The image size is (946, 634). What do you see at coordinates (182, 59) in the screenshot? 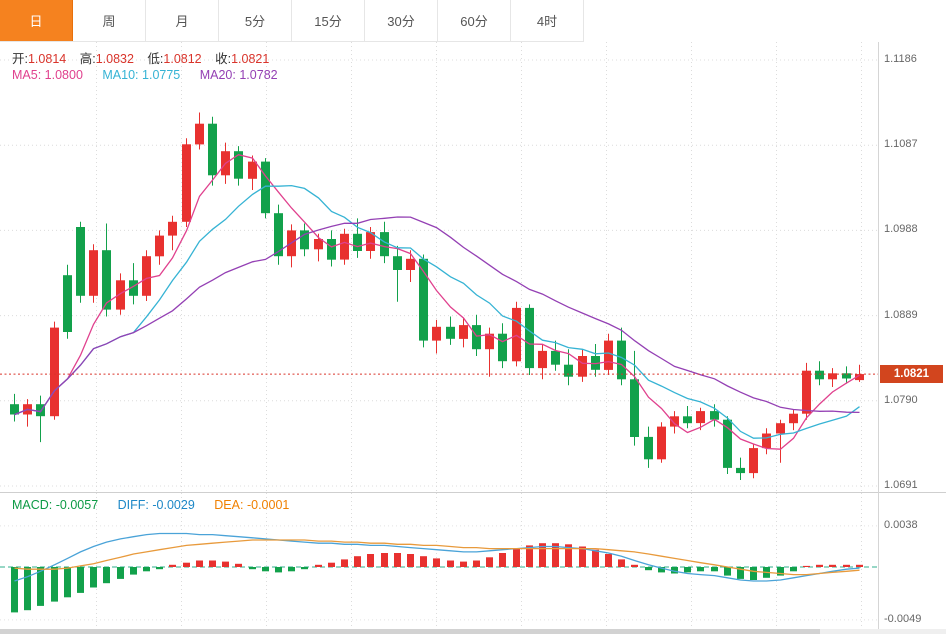
I see `low-value: 1.0812` at bounding box center [182, 59].